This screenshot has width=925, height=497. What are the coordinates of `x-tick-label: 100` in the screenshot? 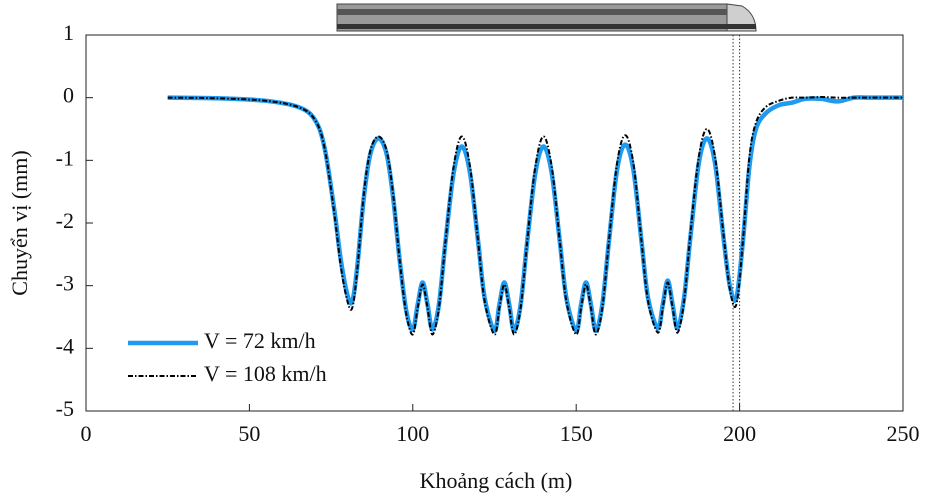 It's located at (412, 433).